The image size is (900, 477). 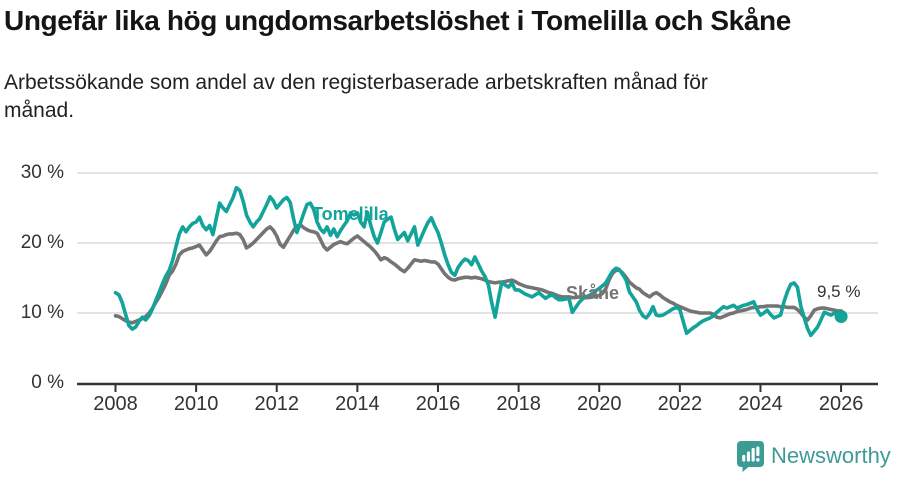 I want to click on y-tick-label-20: 20 %, so click(x=42, y=242).